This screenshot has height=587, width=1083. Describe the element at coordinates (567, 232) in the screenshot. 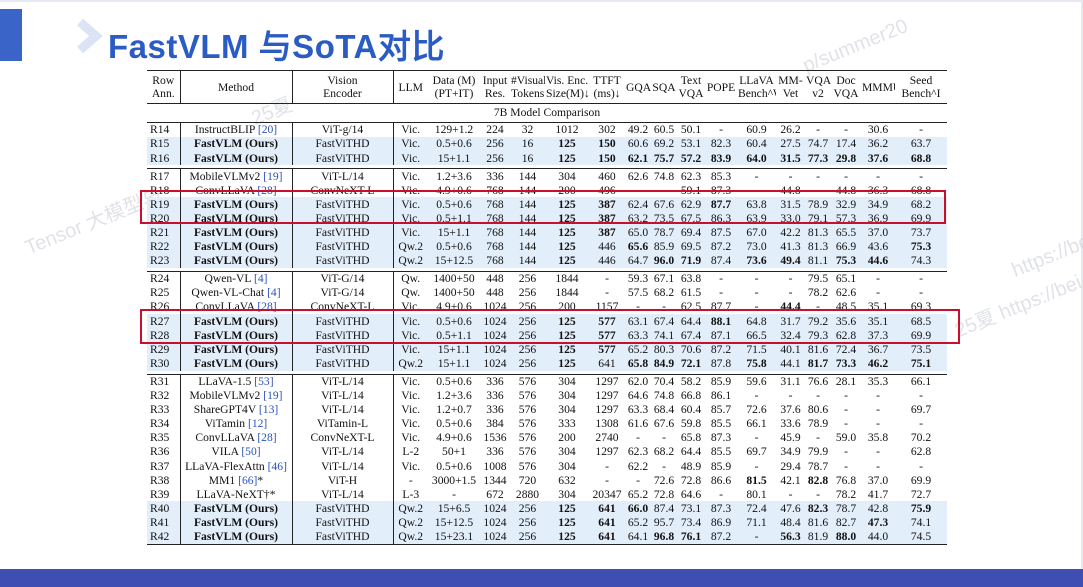

I see `table-cell: 125` at that location.